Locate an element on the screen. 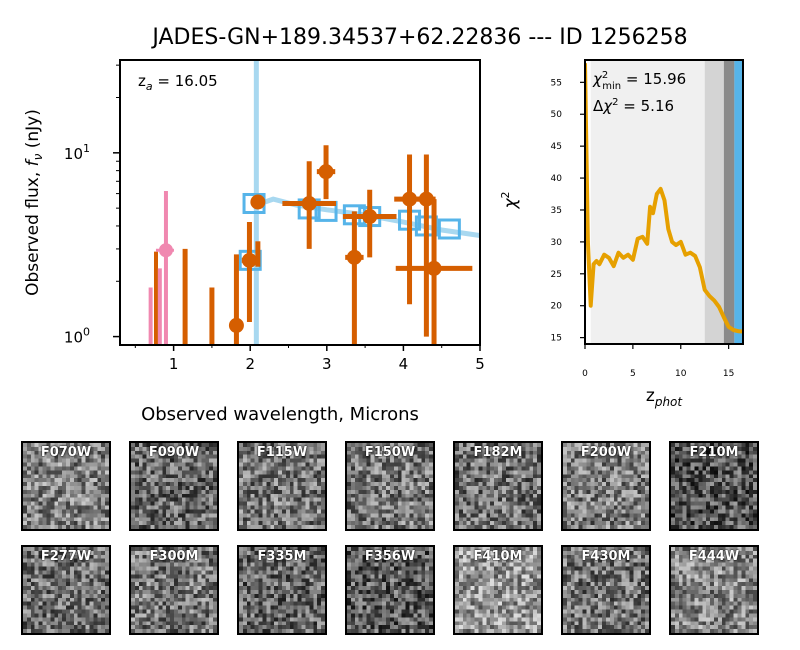  cutout-filter-label: F277W is located at coordinates (66, 556).